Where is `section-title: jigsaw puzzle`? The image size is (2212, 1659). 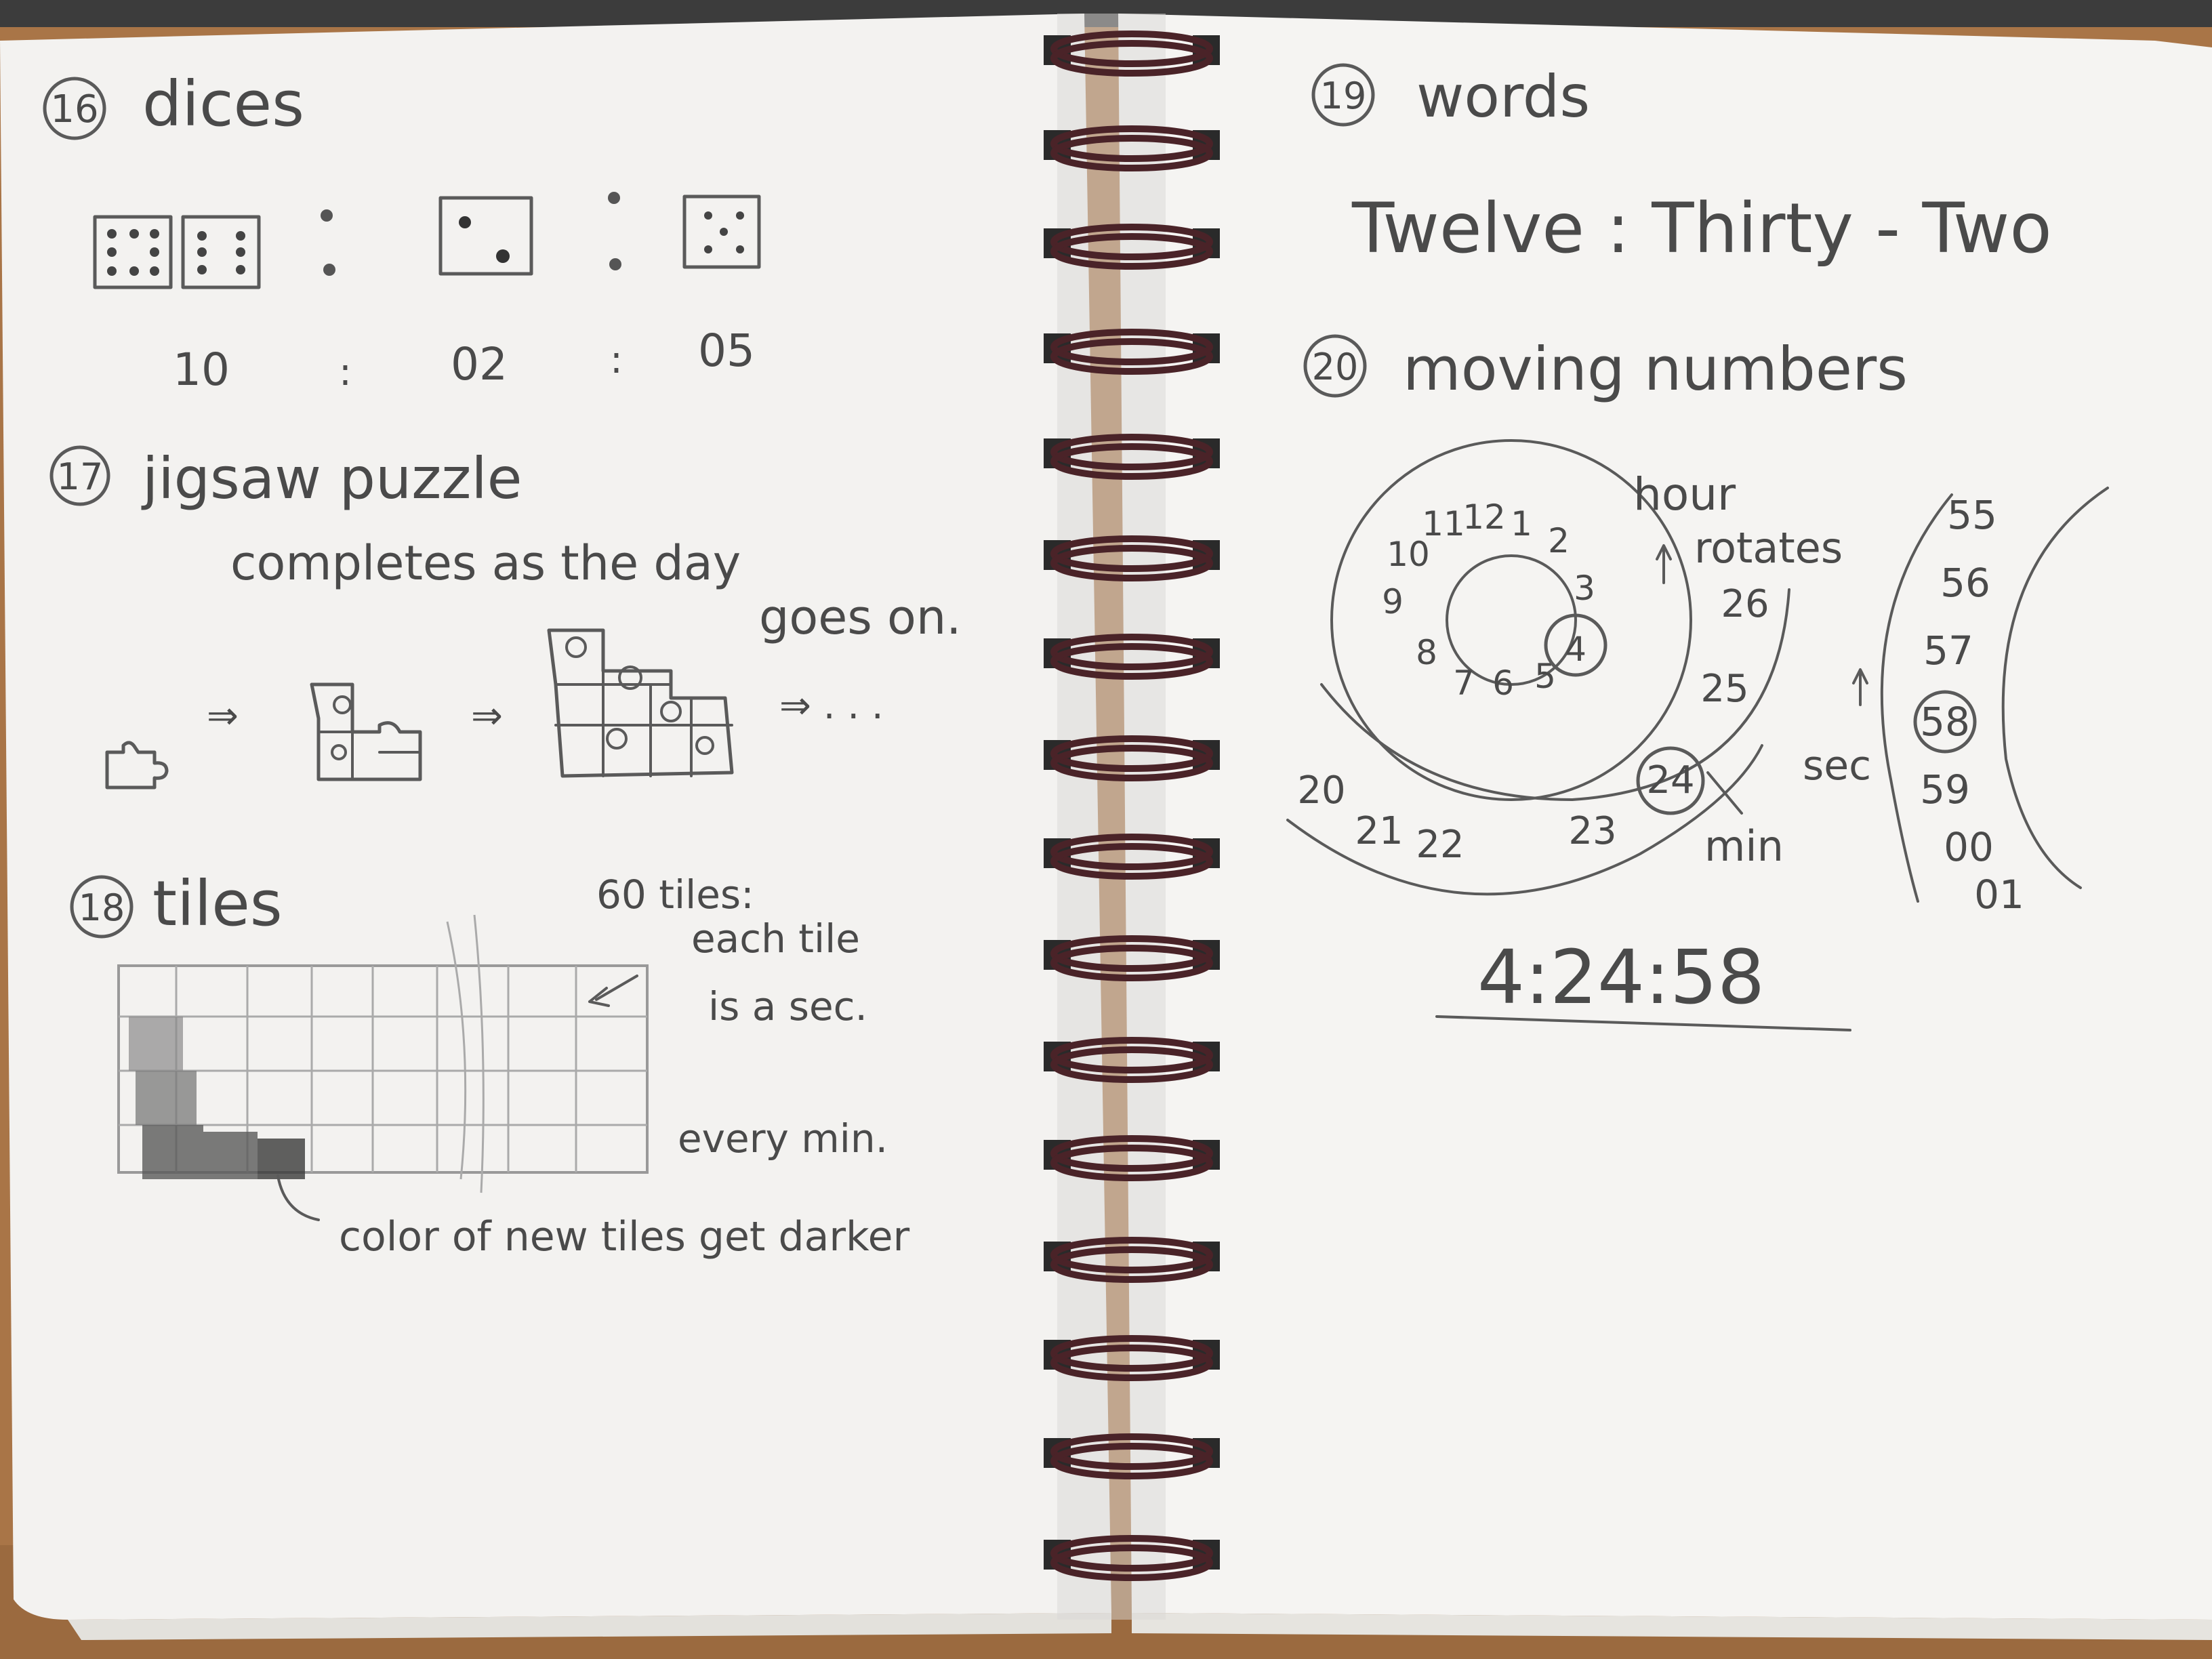 section-title: jigsaw puzzle is located at coordinates (331, 478).